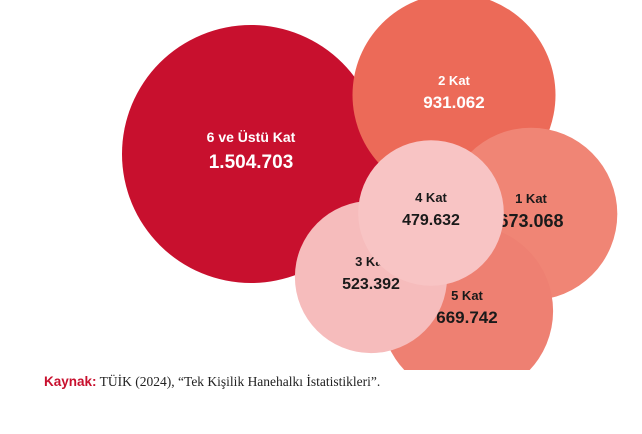 This screenshot has height=434, width=642. I want to click on bubble-value-label: 931.062, so click(453, 102).